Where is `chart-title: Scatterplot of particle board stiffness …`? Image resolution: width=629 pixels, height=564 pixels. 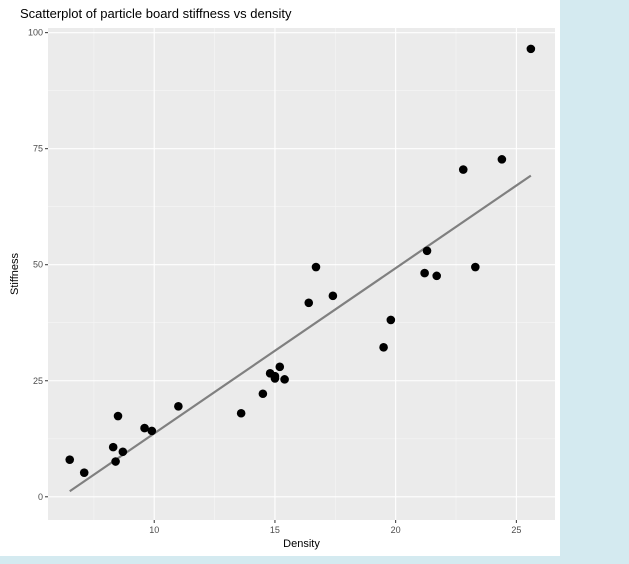
chart-title: Scatterplot of particle board stiffness … is located at coordinates (156, 13).